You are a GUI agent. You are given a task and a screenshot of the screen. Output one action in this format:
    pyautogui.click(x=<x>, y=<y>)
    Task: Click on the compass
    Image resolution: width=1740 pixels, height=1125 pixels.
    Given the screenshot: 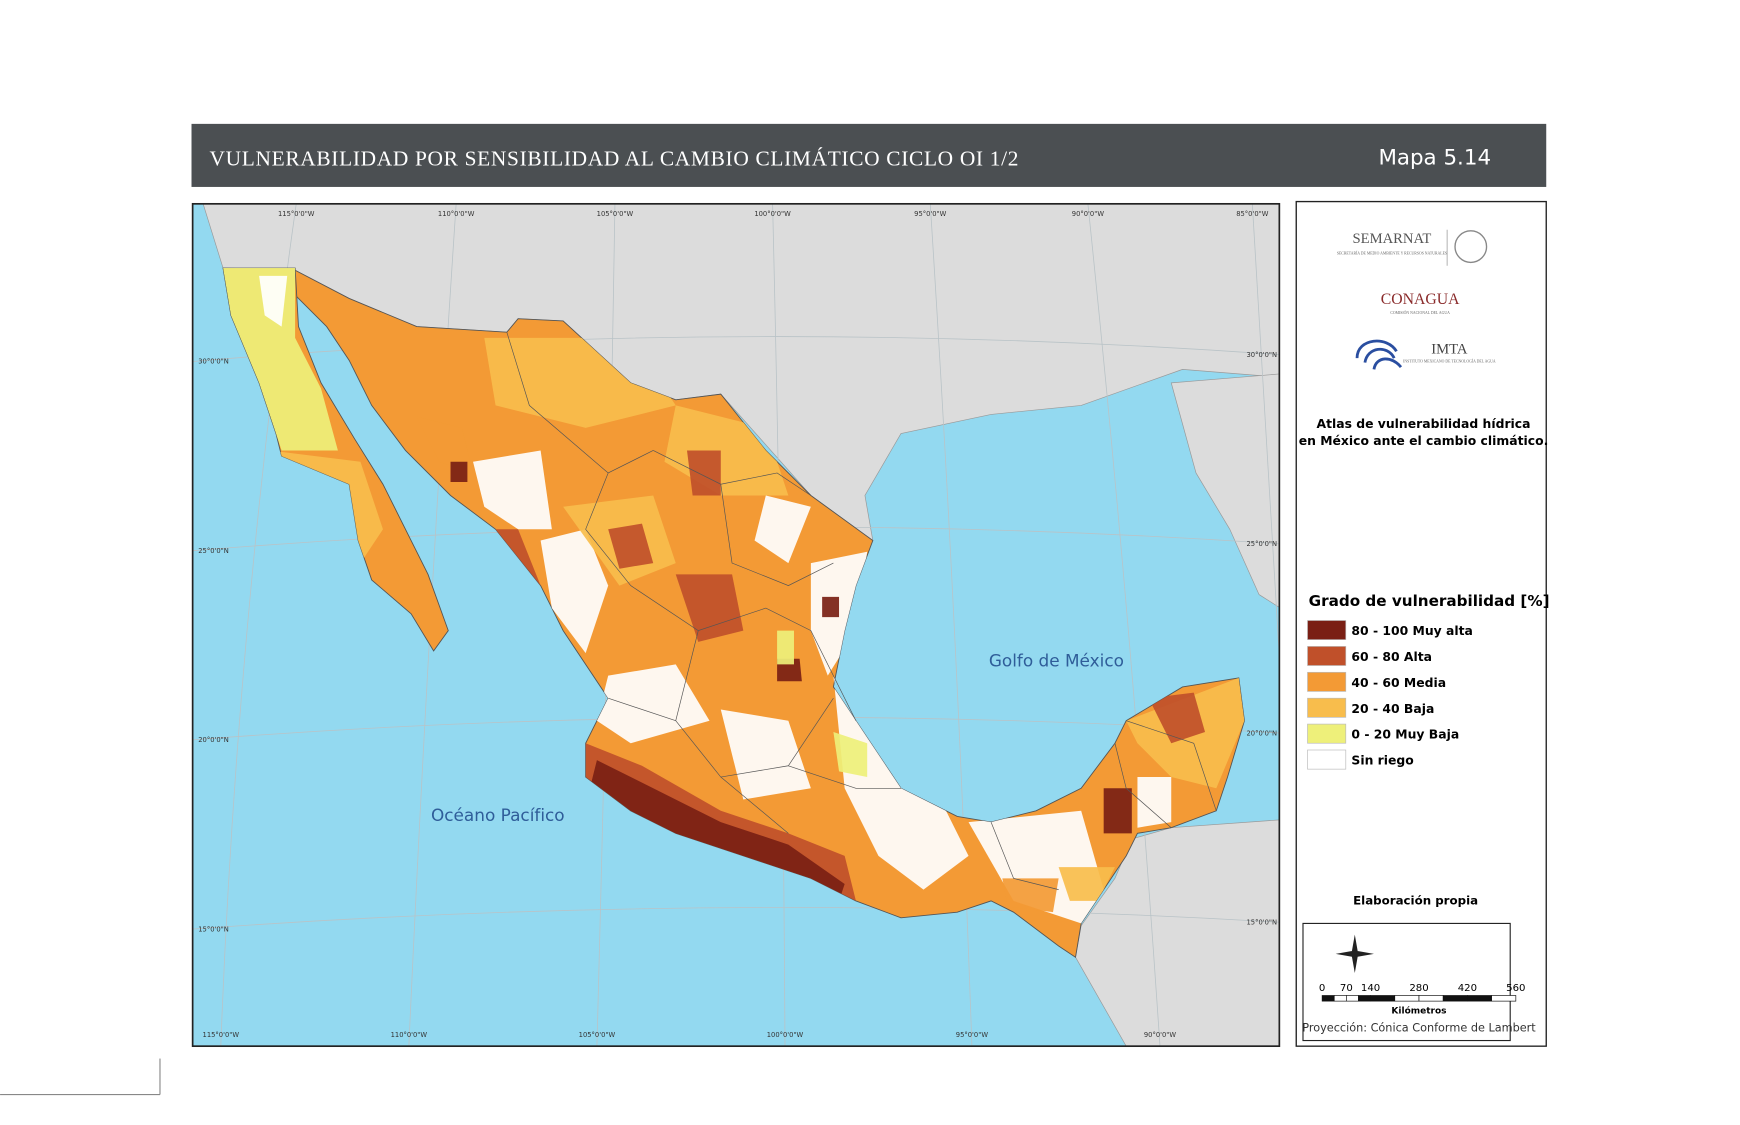 What is the action you would take?
    pyautogui.click(x=1354, y=953)
    